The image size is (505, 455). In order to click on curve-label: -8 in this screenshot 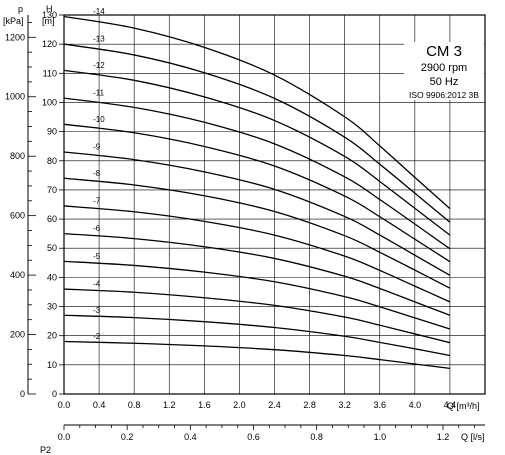, I will do `click(97, 173)`.